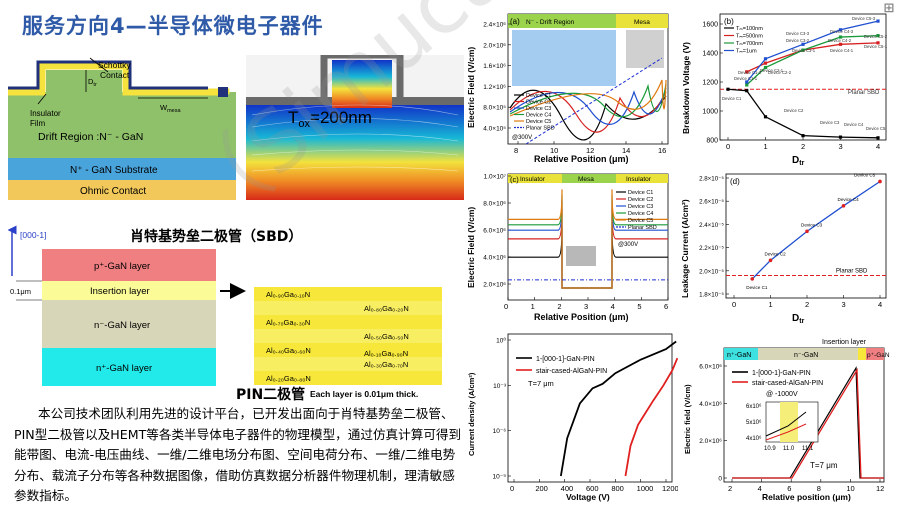 The height and width of the screenshot is (506, 900). Describe the element at coordinates (20, 291) in the screenshot. I see `insertion-thickness: 0.1μm` at that location.